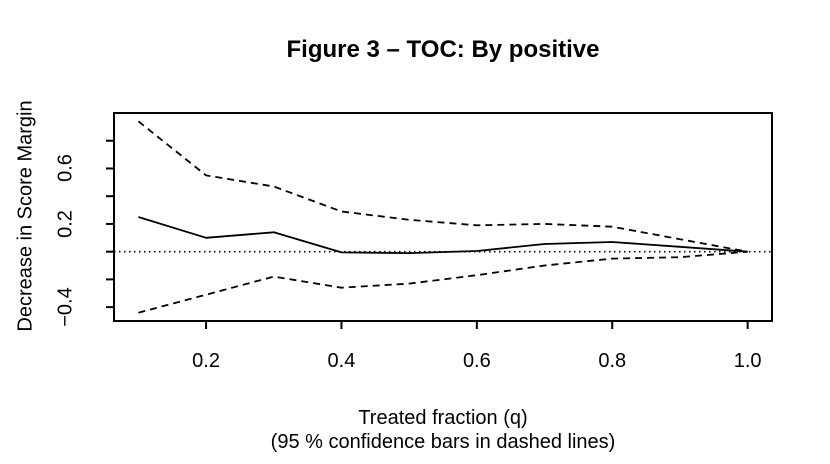 The height and width of the screenshot is (464, 830). What do you see at coordinates (747, 361) in the screenshot?
I see `x-tick-label: 1.0` at bounding box center [747, 361].